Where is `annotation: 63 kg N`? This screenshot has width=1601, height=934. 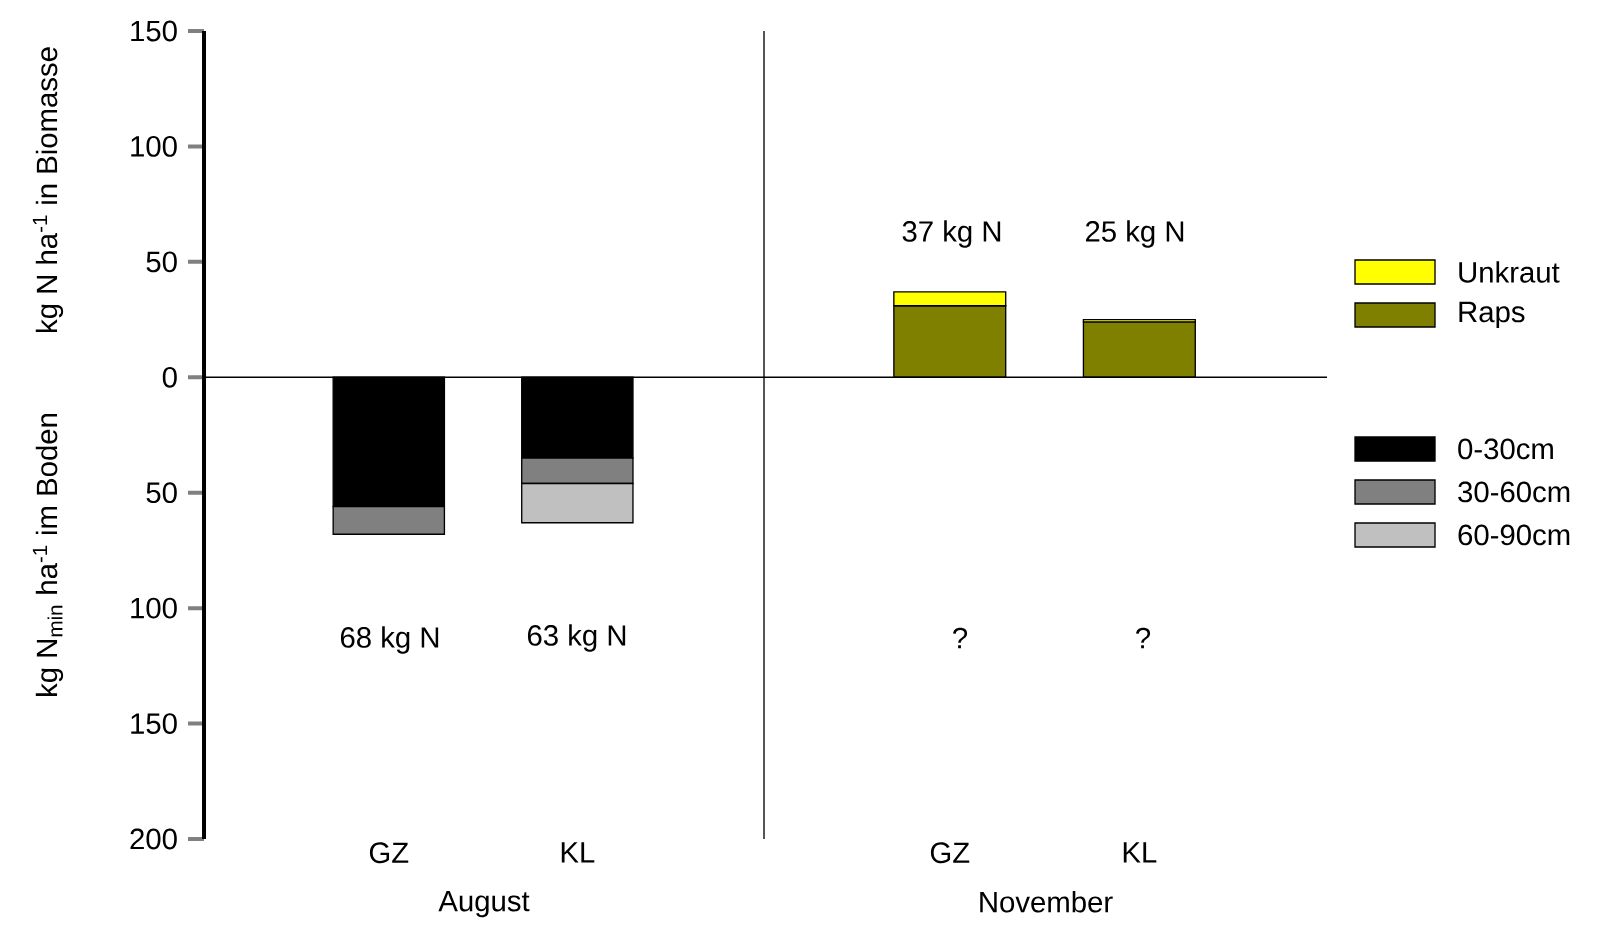
annotation: 63 kg N is located at coordinates (576, 638).